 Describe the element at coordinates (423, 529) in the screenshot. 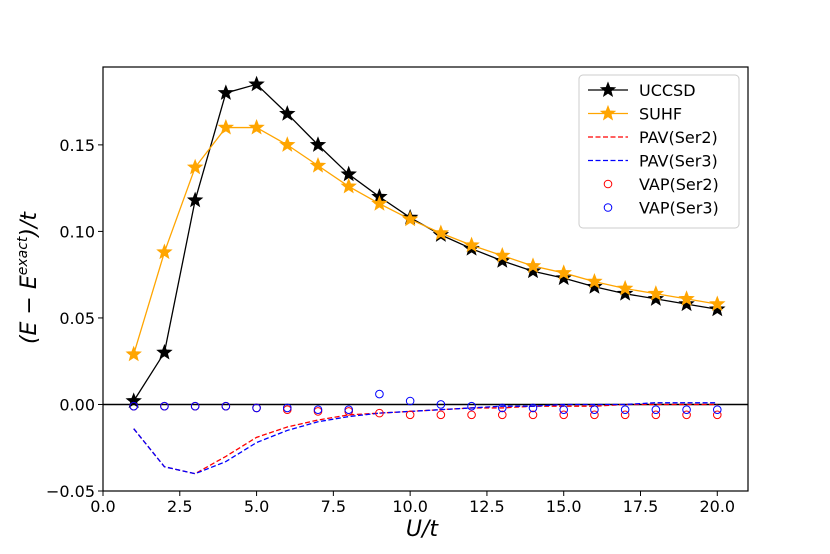

I see `x-axis-label: U/t` at that location.